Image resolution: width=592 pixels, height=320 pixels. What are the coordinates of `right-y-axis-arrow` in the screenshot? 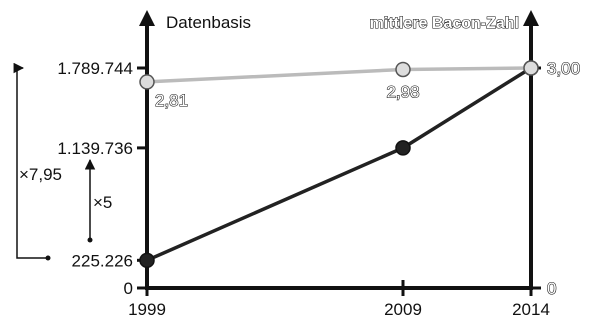 It's located at (531, 18).